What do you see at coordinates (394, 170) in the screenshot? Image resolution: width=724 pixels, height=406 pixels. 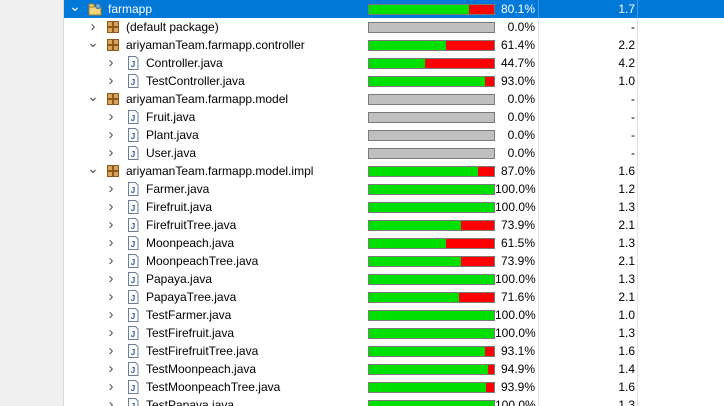 I see `tree-row: ⌄ ariyamanTeam.farmapp.model.impl 87.0% 1.6` at bounding box center [394, 170].